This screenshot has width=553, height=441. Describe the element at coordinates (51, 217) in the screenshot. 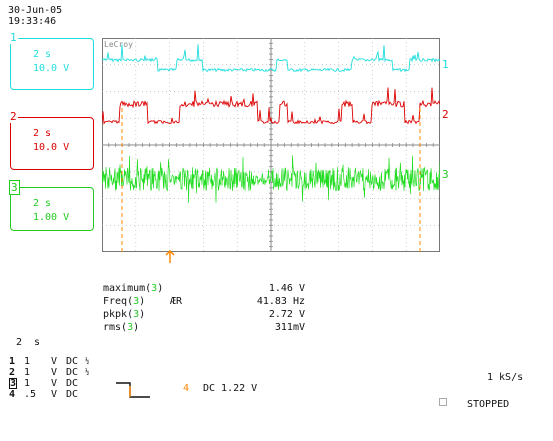

I see `channel-3-volts: 1.00 V` at that location.